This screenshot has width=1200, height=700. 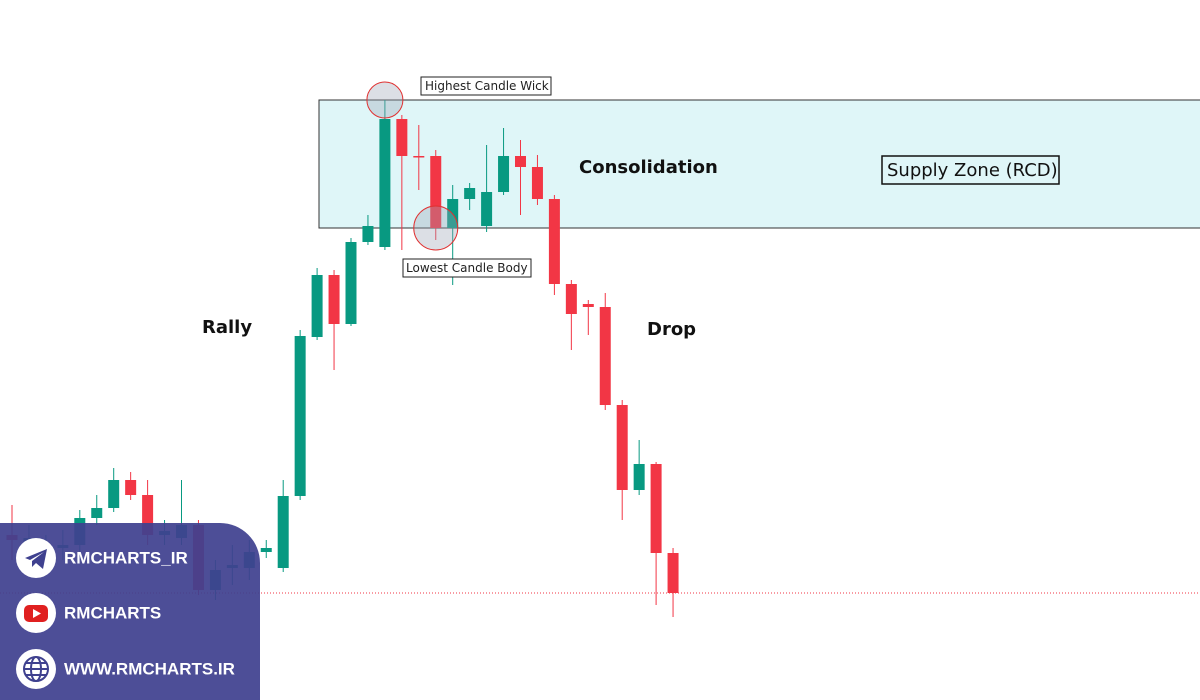 What do you see at coordinates (648, 167) in the screenshot?
I see `label: Consolidation` at bounding box center [648, 167].